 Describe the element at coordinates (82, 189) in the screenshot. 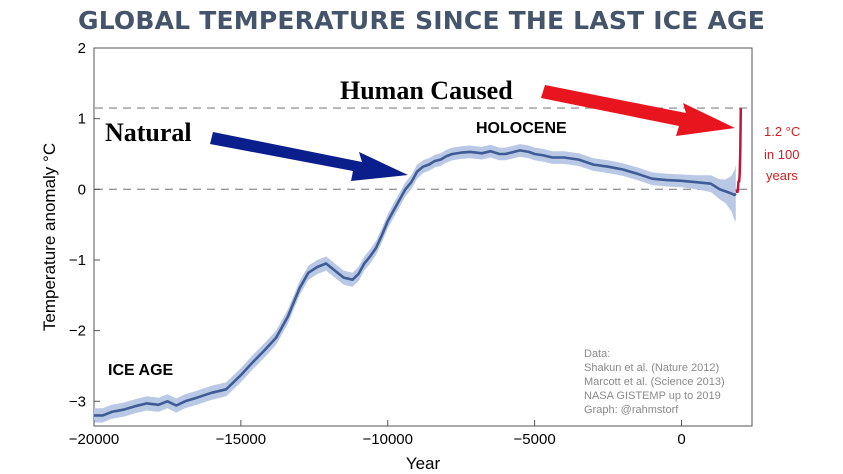

I see `y-tick-label: 0` at that location.